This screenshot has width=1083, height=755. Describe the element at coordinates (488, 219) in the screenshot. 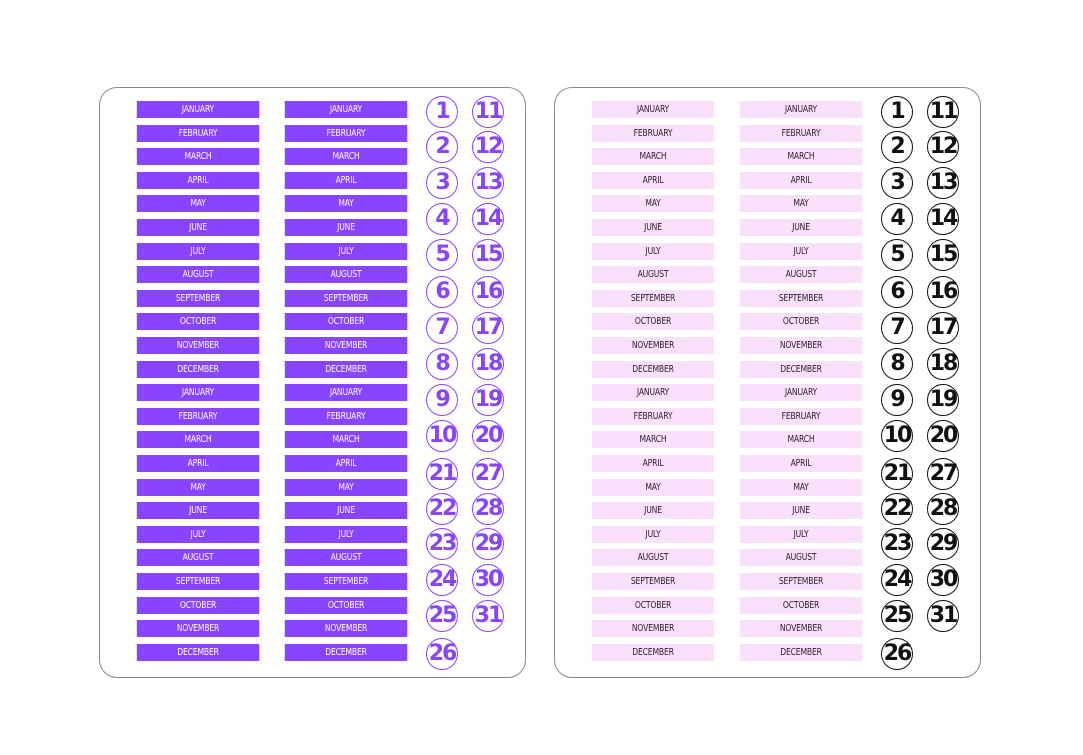

I see `date-number-sticker: 14` at that location.